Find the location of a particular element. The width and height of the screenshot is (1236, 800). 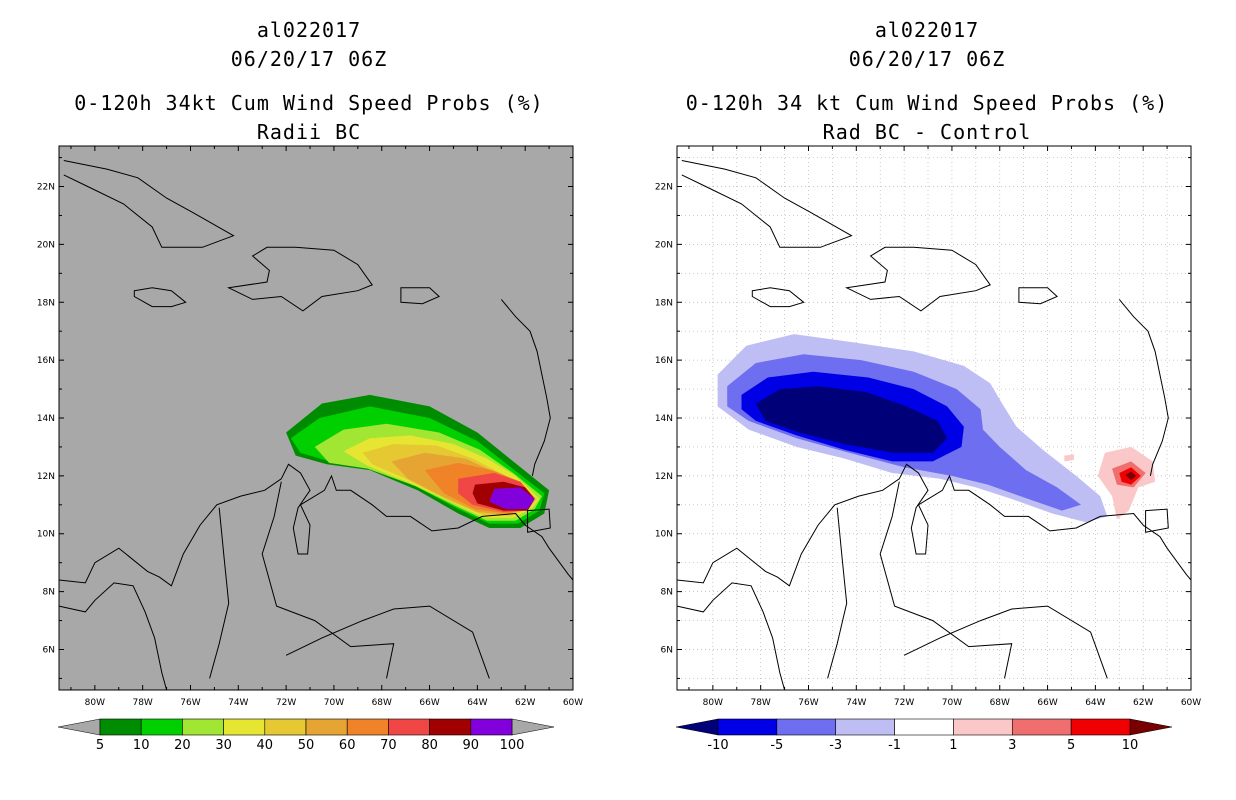

colorbar-left-arrow is located at coordinates (697, 727).